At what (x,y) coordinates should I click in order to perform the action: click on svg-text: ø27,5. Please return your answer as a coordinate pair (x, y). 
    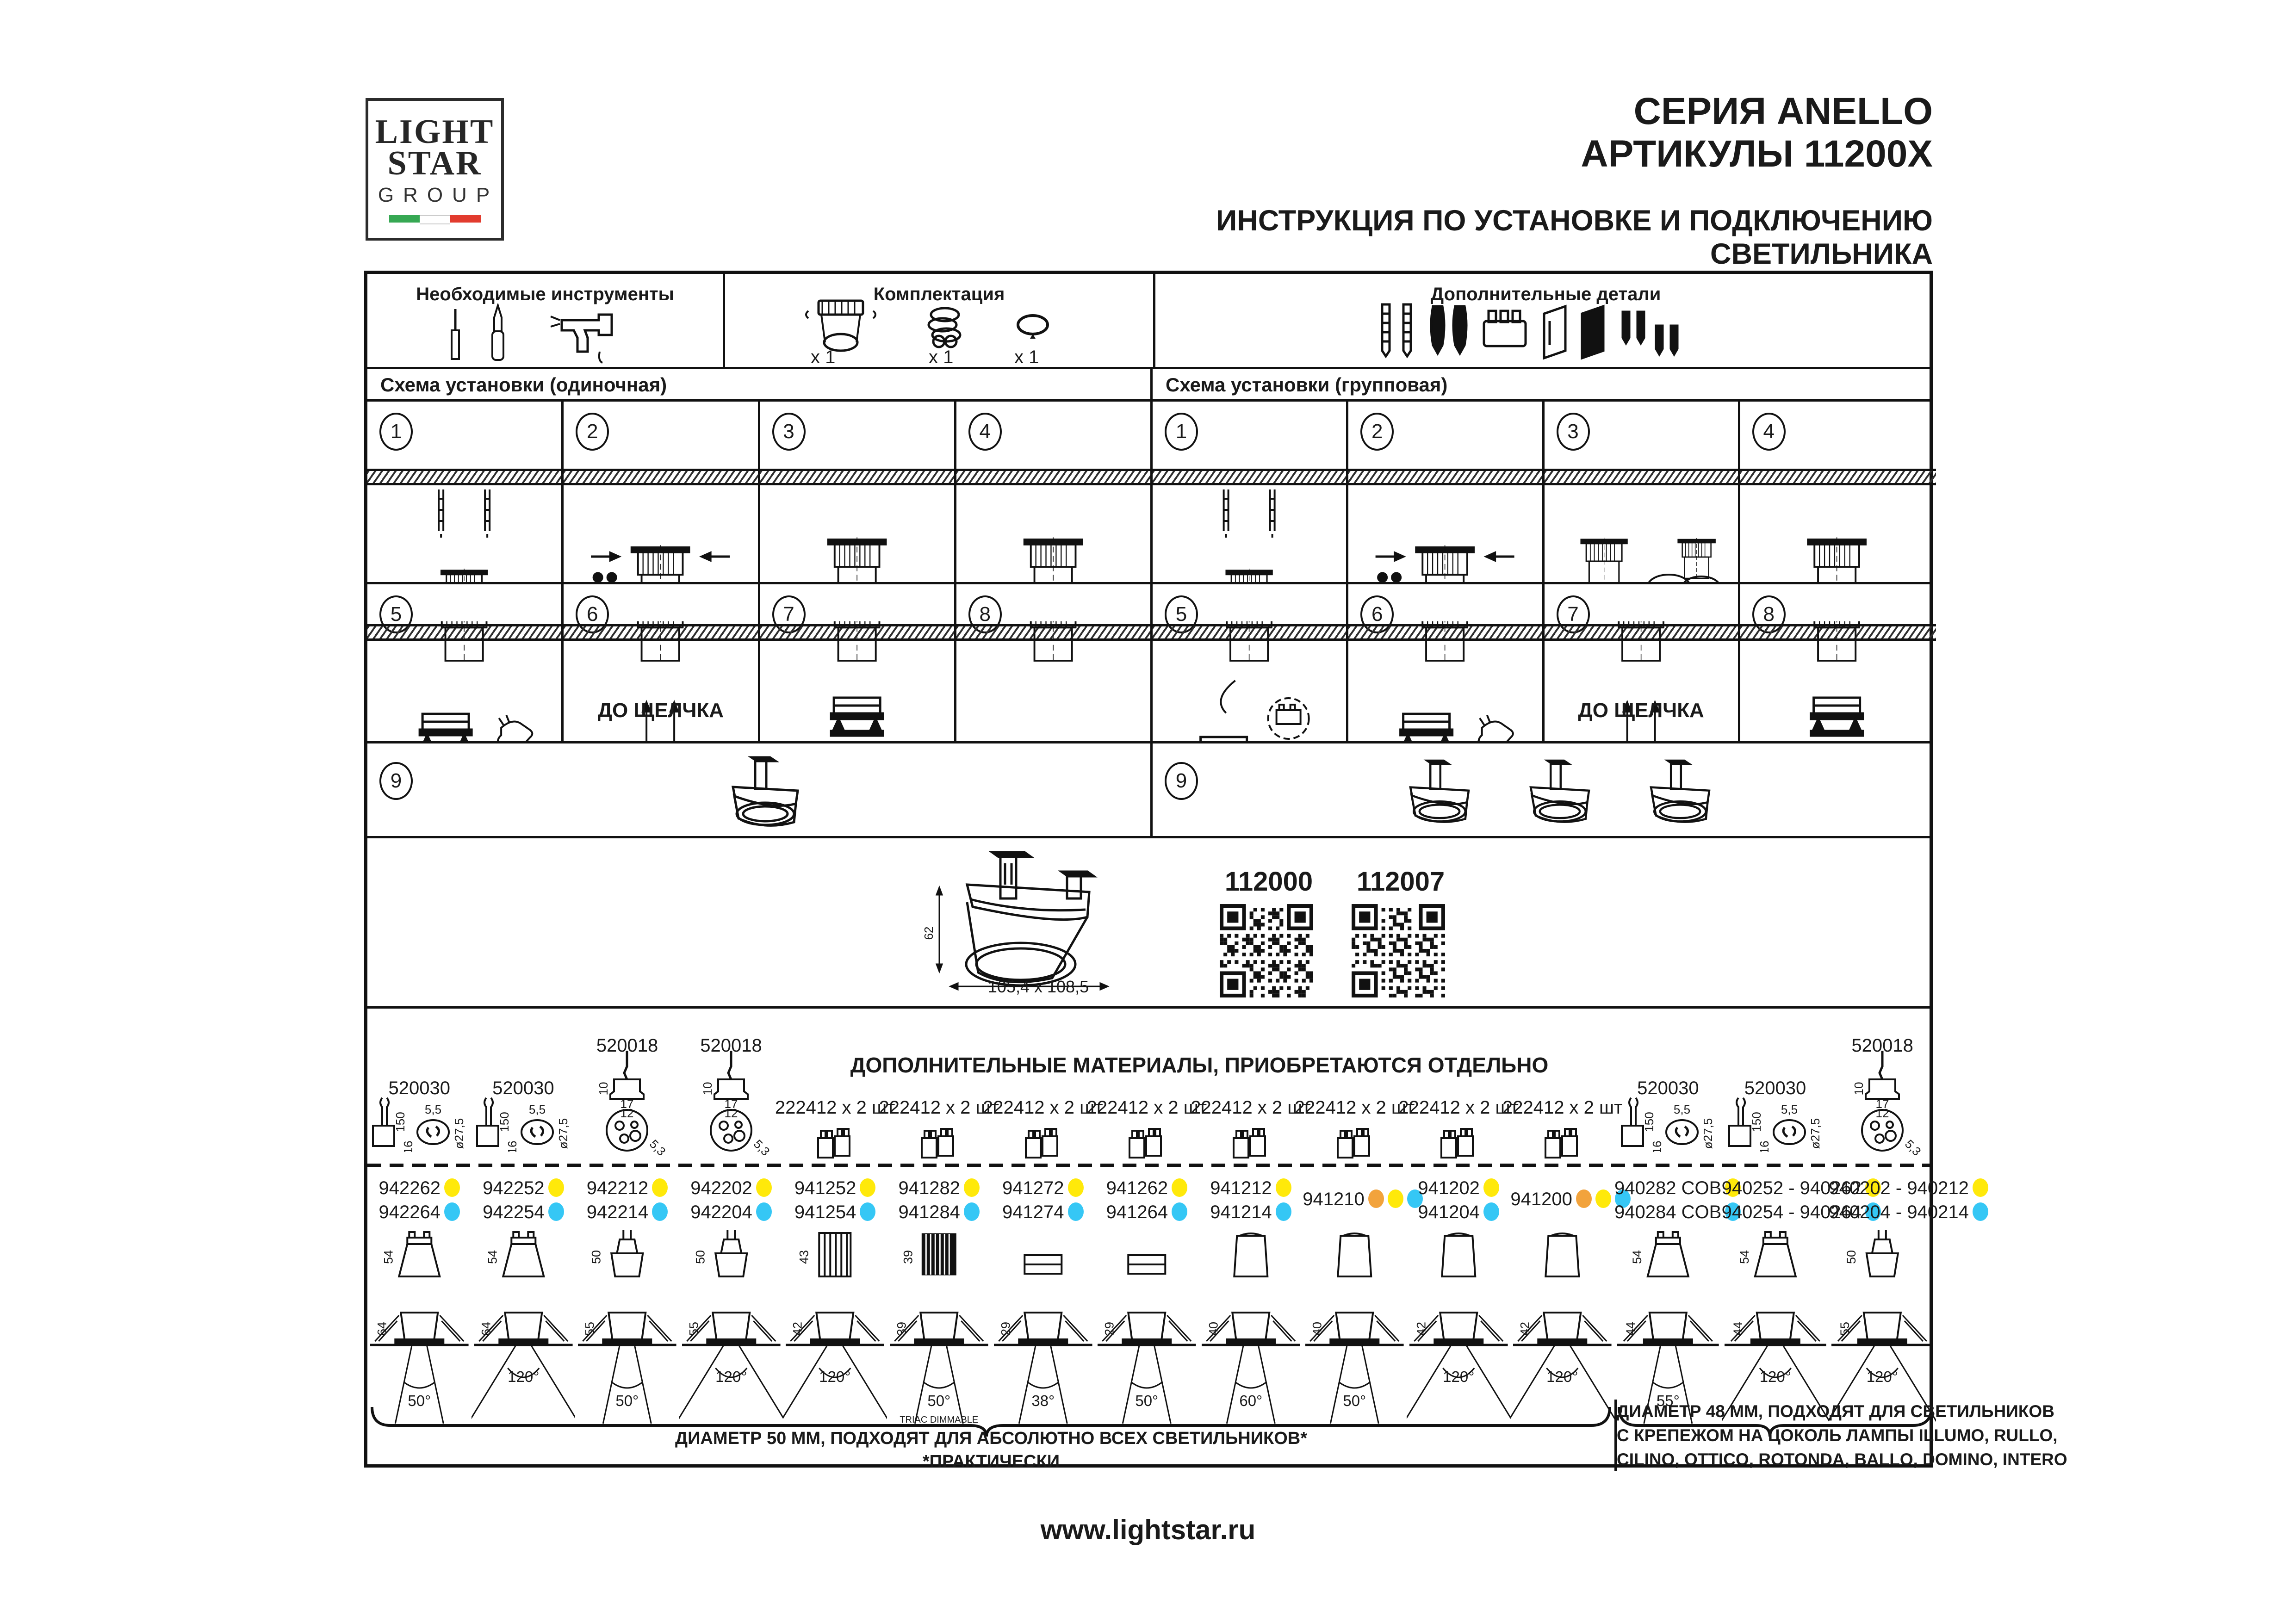
    Looking at the image, I should click on (563, 1133).